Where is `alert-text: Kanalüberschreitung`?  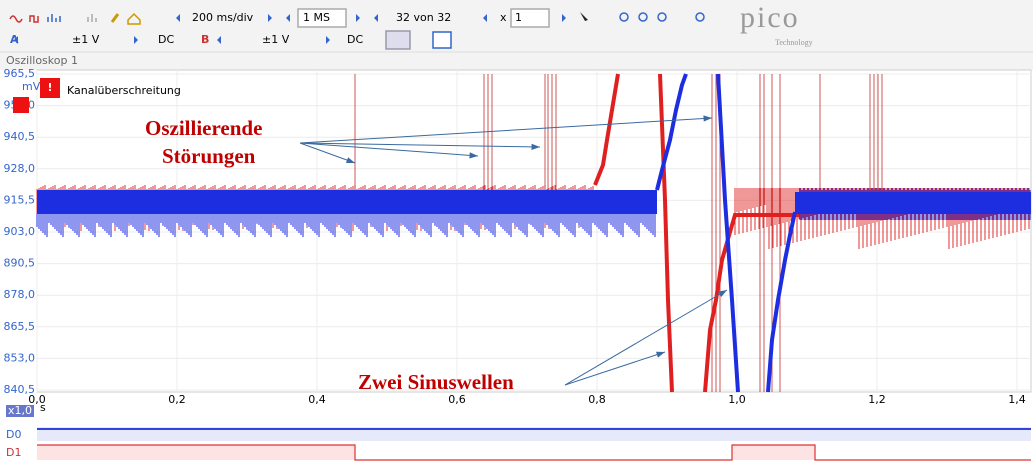 alert-text: Kanalüberschreitung is located at coordinates (124, 90).